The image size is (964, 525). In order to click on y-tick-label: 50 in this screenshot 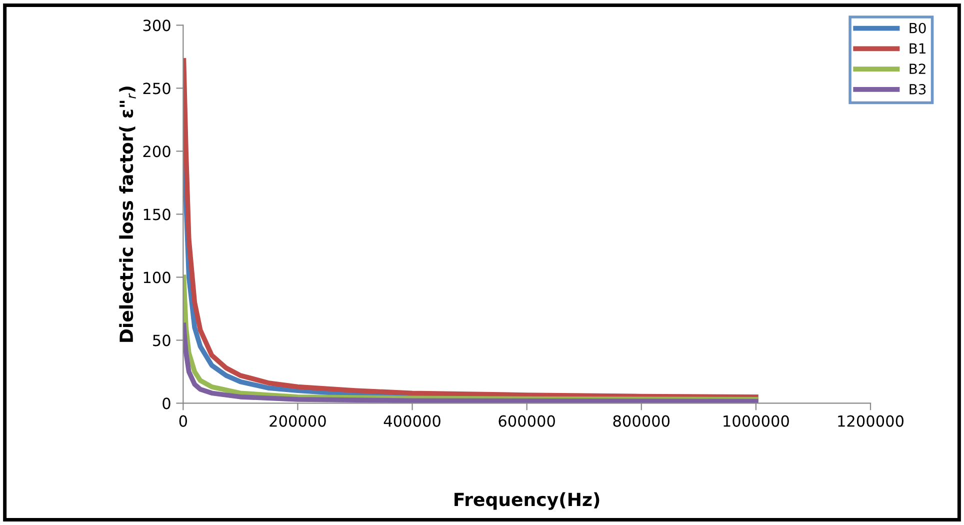, I will do `click(161, 340)`.